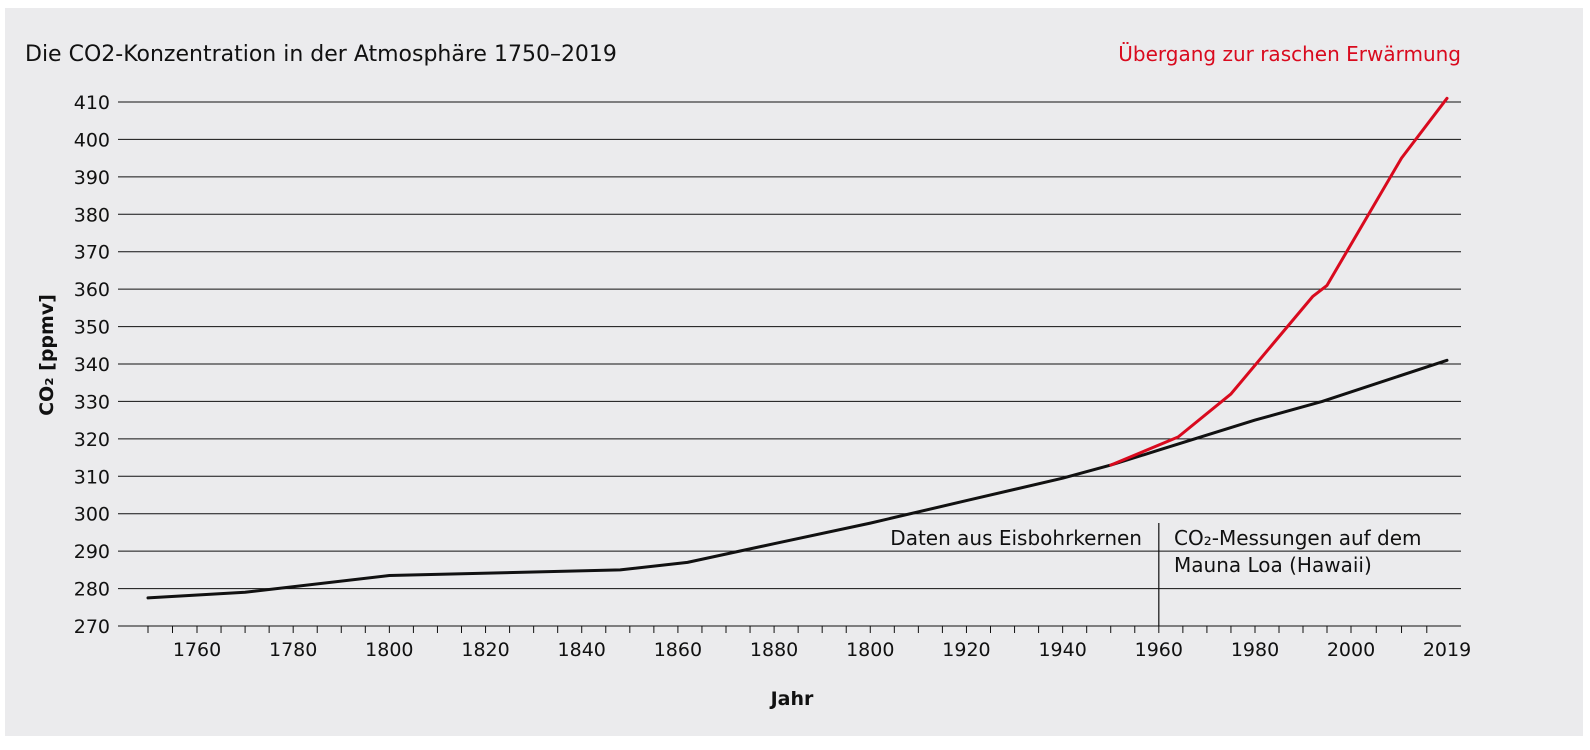  I want to click on y-tick-label-290: 290, so click(92, 552).